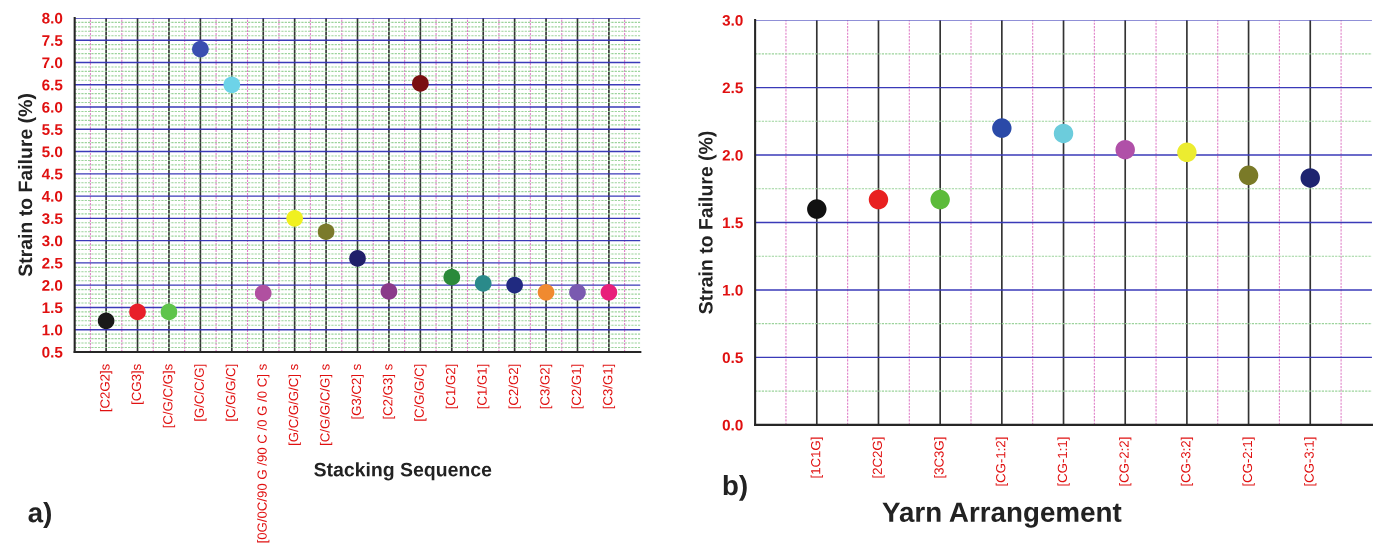 The height and width of the screenshot is (544, 1383). I want to click on x-tick-label: [C/G/G/C/G] s, so click(326, 404).